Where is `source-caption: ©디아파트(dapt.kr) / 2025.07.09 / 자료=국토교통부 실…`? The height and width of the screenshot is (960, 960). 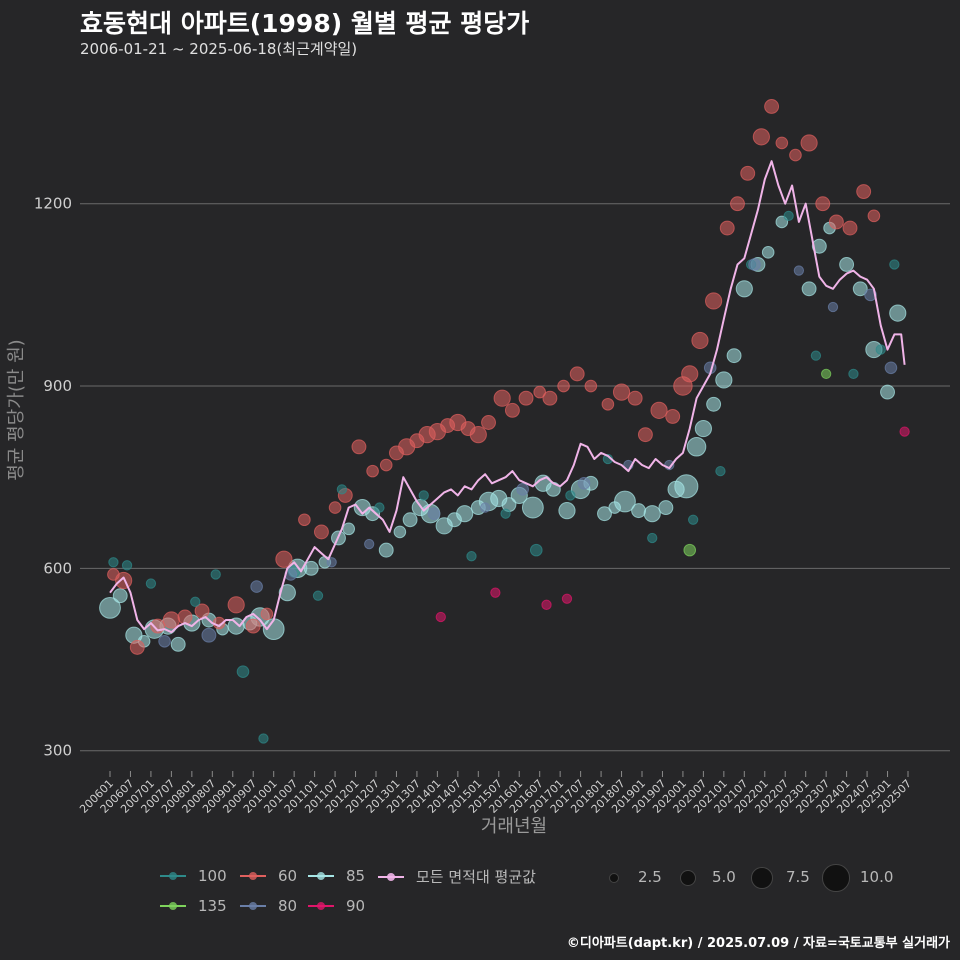
source-caption: ©디아파트(dapt.kr) / 2025.07.09 / 자료=국토교통부 실… is located at coordinates (758, 943).